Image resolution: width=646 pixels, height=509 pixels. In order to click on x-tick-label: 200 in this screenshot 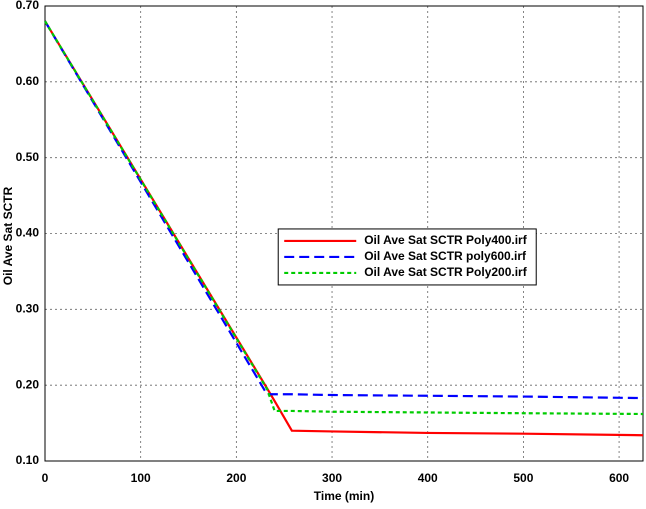, I will do `click(236, 478)`.